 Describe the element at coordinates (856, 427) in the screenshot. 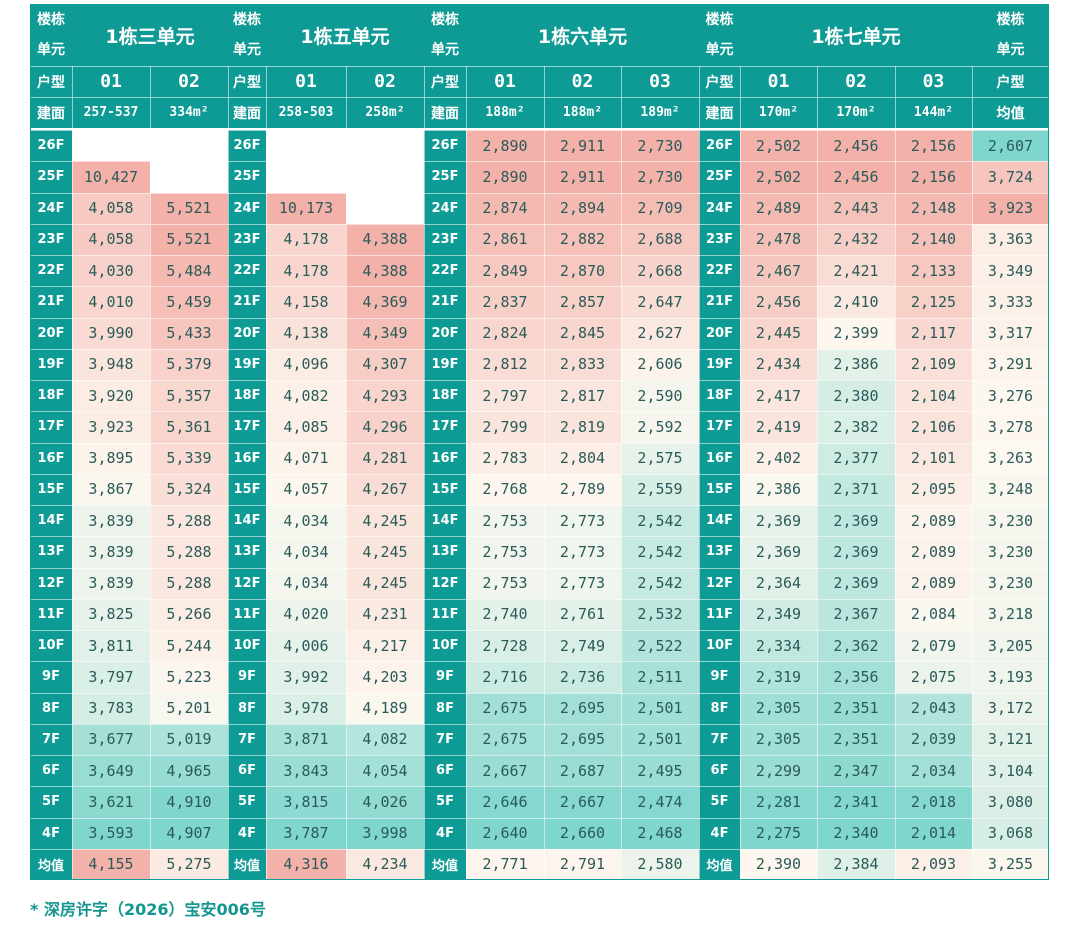

I see `price-cell: 2,382` at that location.